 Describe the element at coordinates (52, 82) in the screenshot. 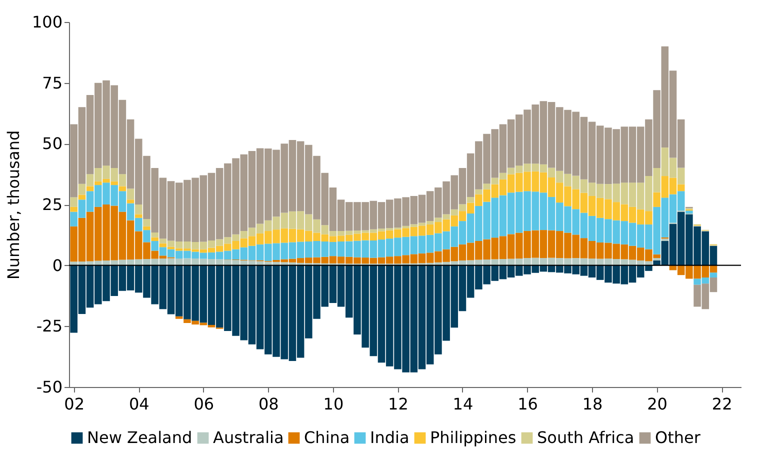

I see `y-tick-label: 75` at that location.